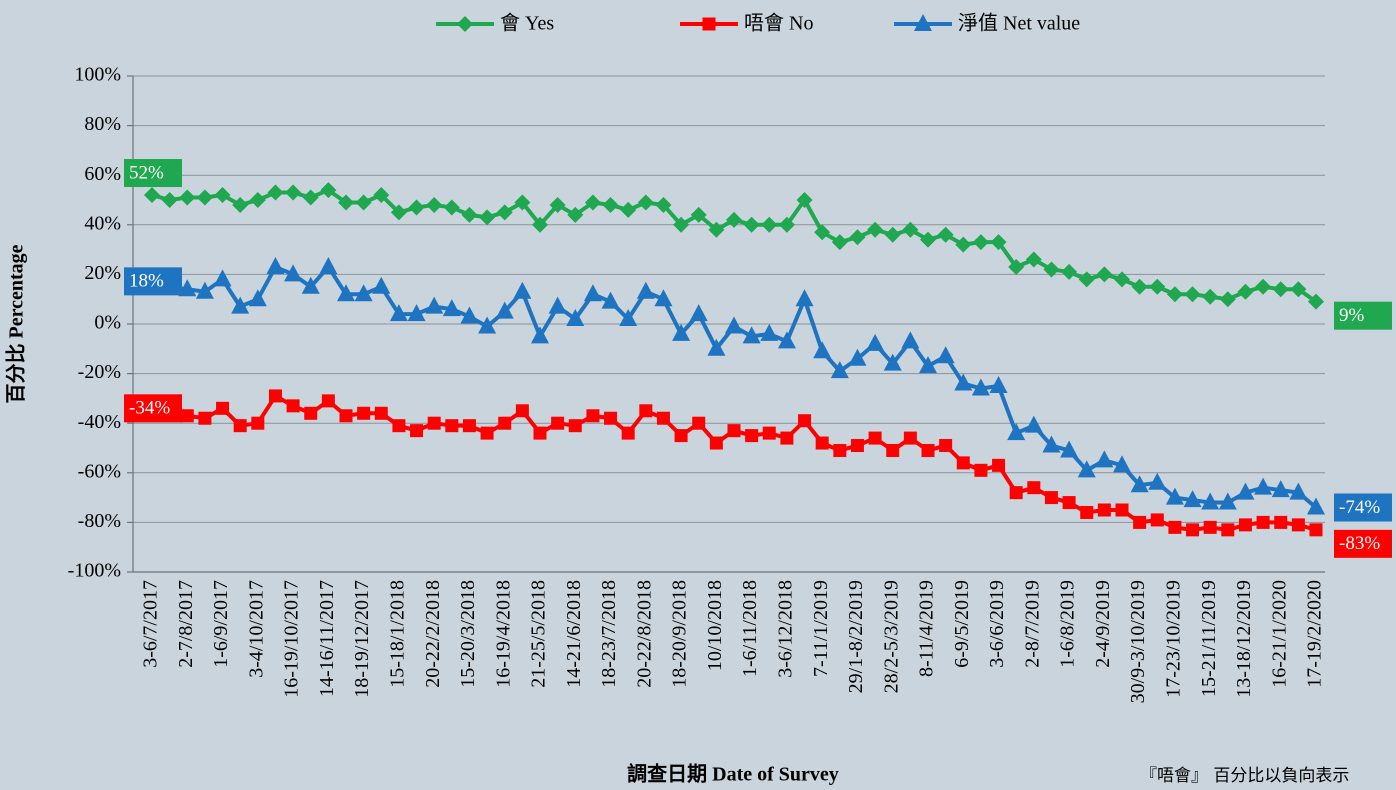 The image size is (1396, 790). What do you see at coordinates (539, 634) in the screenshot?
I see `x-tick-label: 21-25/5/2018` at bounding box center [539, 634].